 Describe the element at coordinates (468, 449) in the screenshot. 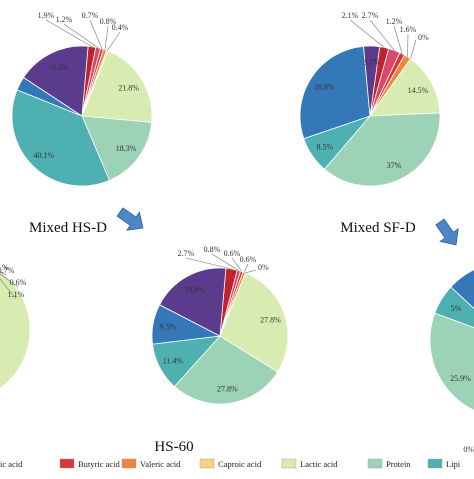

I see `stray-zero-label: 0%` at that location.